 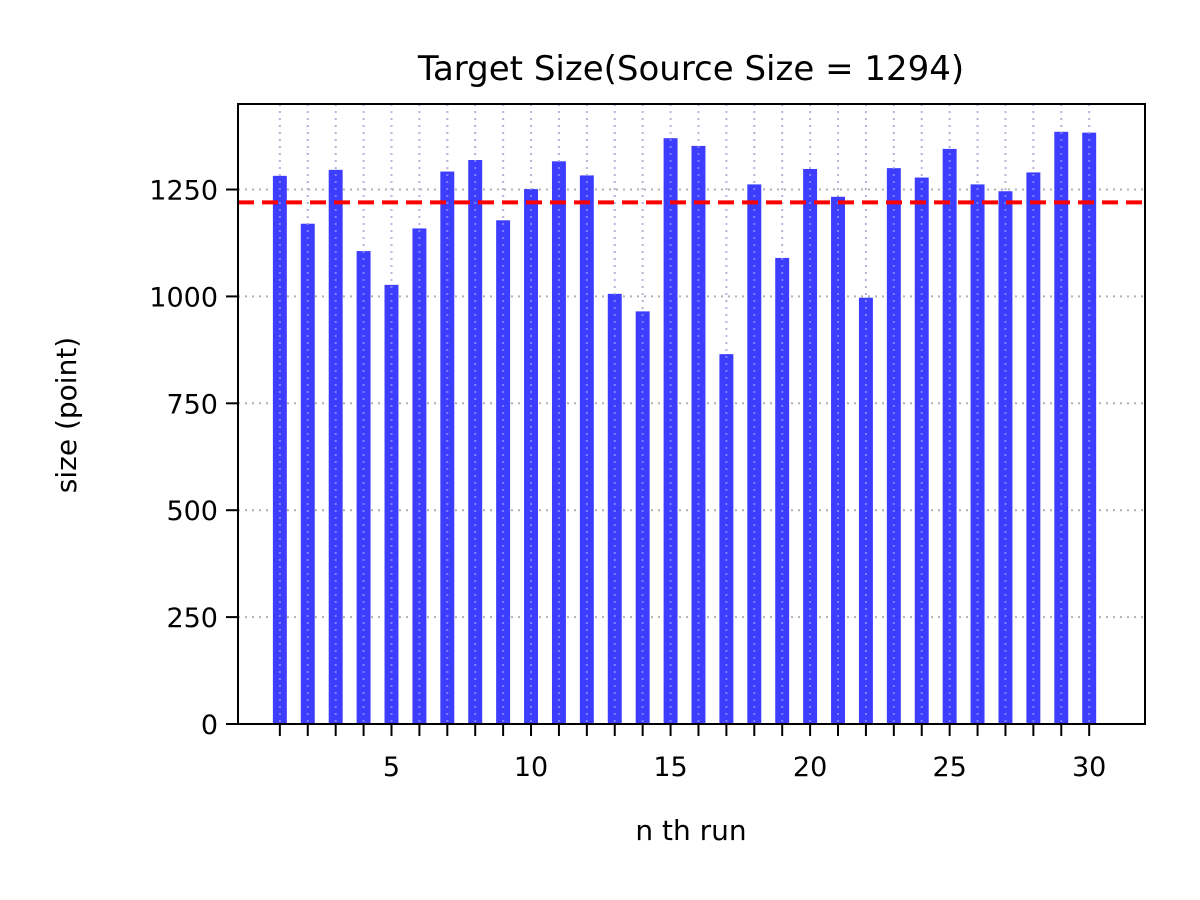 I want to click on chart-title: Target Size(Source Size = 1294), so click(x=690, y=69).